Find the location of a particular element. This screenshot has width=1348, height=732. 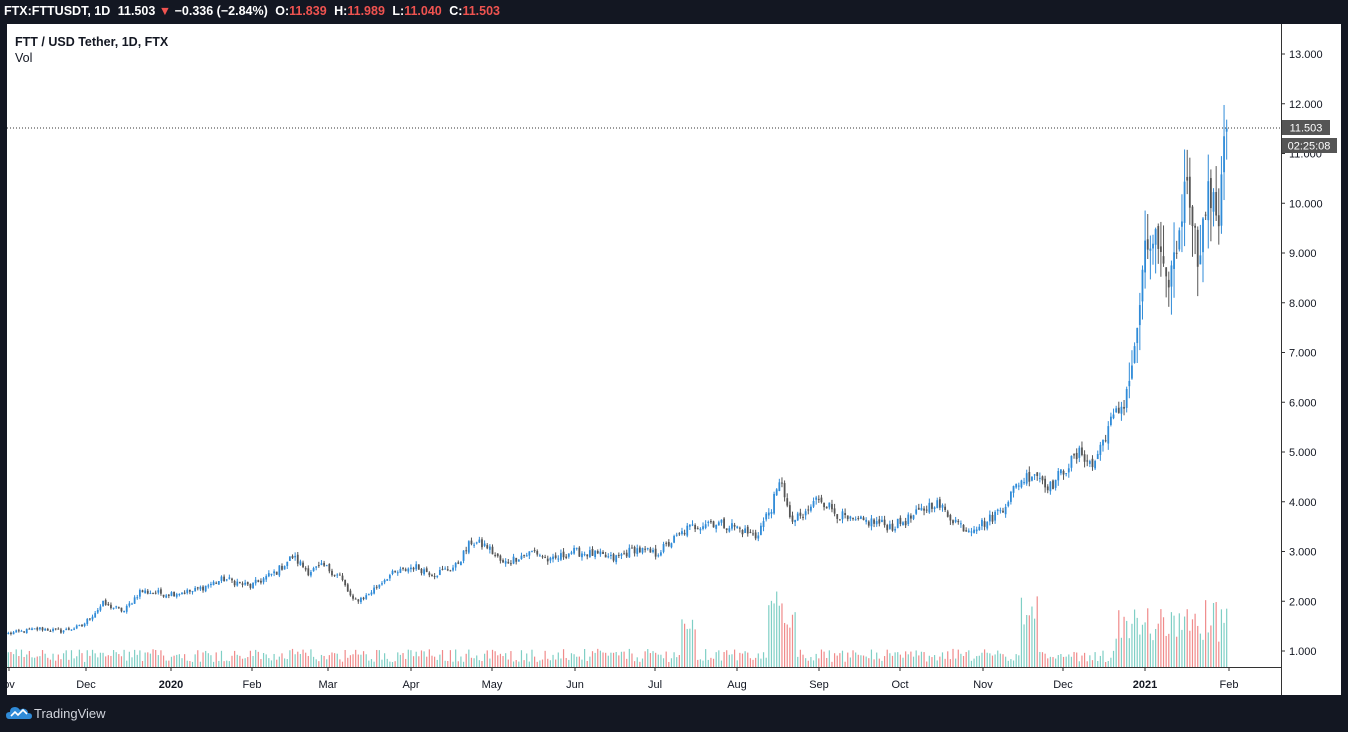

tradingview-brand: TradingView is located at coordinates (70, 713).